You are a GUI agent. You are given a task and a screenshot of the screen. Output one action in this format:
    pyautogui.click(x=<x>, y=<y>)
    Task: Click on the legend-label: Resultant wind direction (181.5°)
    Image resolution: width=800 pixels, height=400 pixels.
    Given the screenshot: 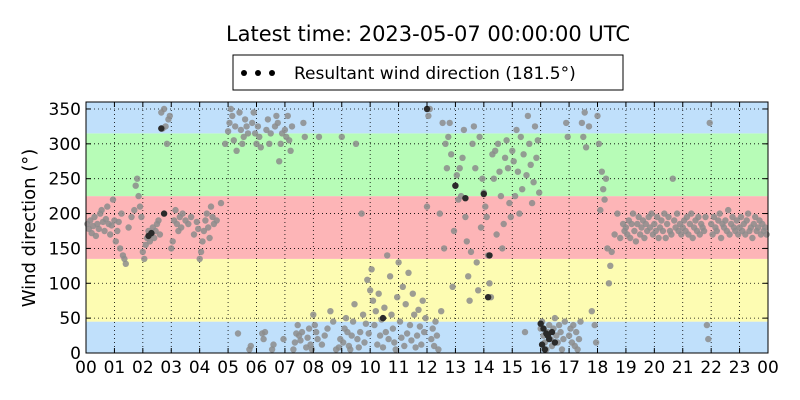 What is the action you would take?
    pyautogui.click(x=435, y=74)
    